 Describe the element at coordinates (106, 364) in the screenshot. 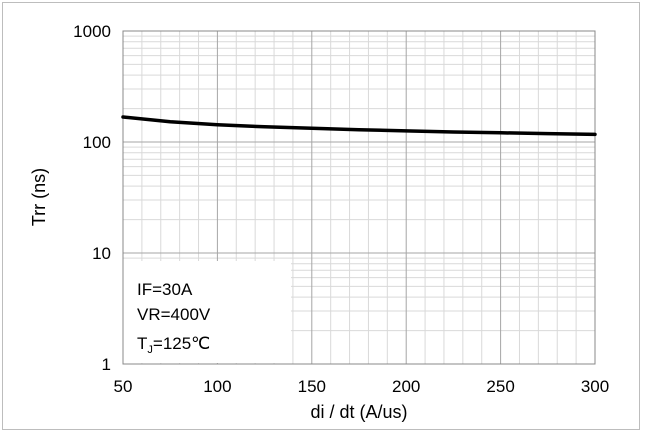

I see `y-tick-label: 1` at that location.